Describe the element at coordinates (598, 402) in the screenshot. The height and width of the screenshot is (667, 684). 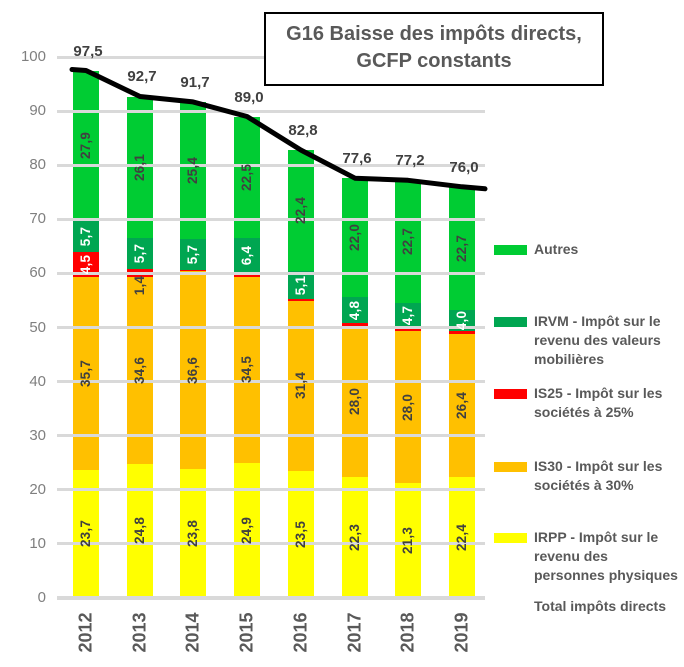
I see `legend-label-is25: IS25 - Impôt sur les sociétés à 25%` at that location.